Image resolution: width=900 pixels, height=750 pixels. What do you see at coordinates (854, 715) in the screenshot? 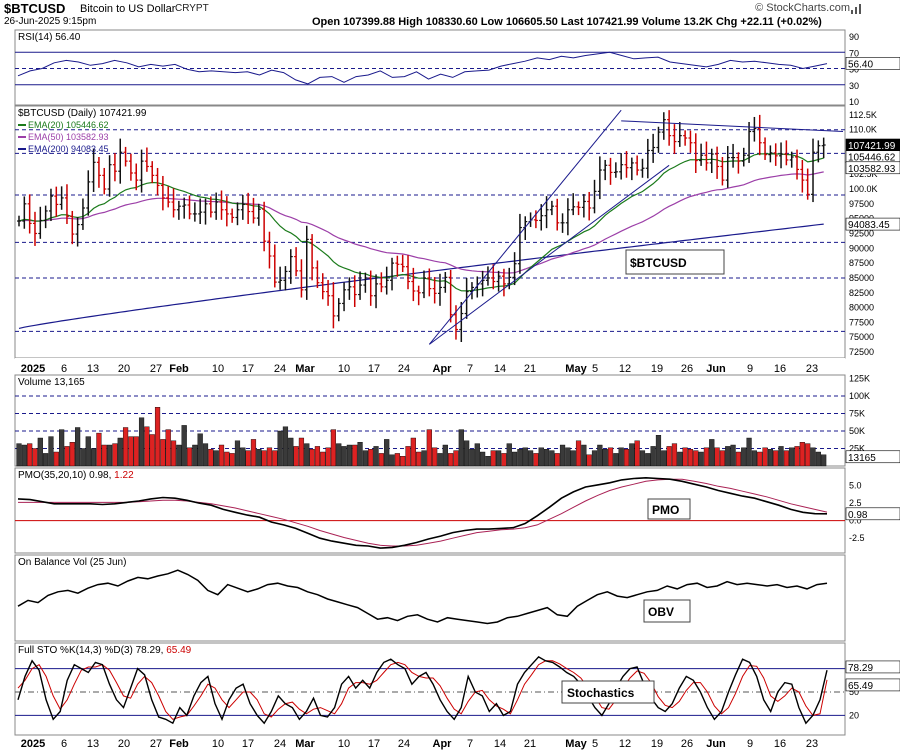
I see `sto-tick-label: 20` at bounding box center [854, 715].